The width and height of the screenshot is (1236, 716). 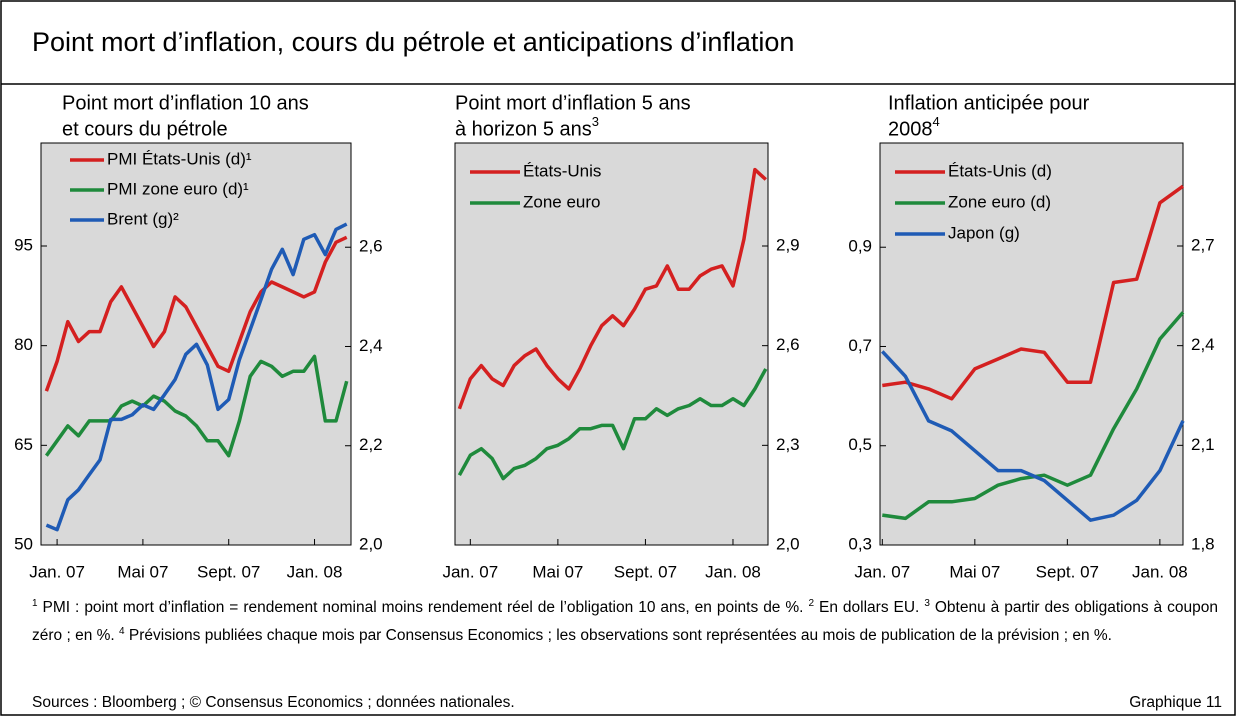 What do you see at coordinates (562, 170) in the screenshot?
I see `legend-label: États-Unis` at bounding box center [562, 170].